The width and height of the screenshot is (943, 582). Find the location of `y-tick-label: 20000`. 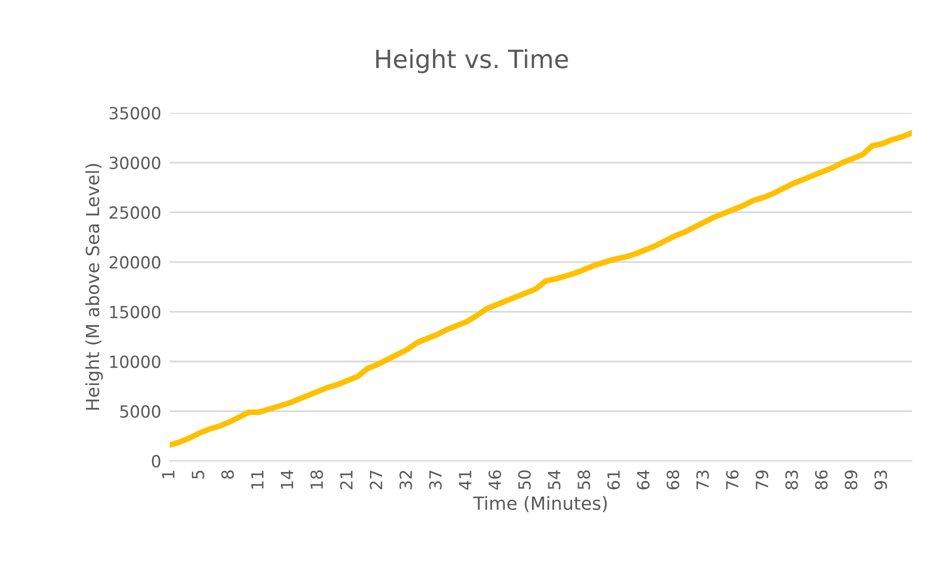

y-tick-label: 20000 is located at coordinates (135, 262).